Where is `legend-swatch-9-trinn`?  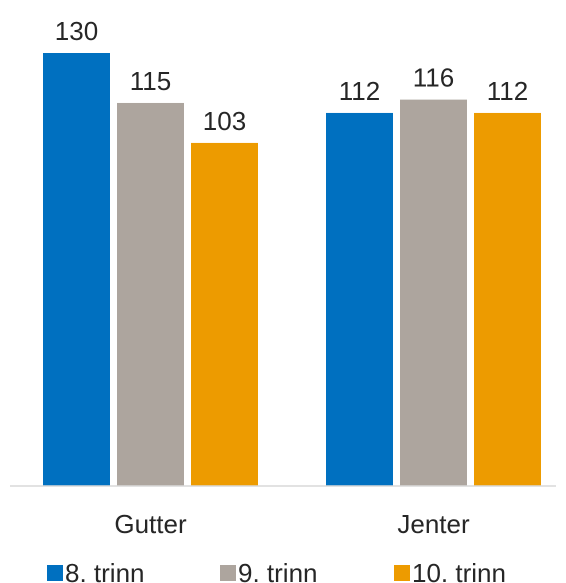
legend-swatch-9-trinn is located at coordinates (228, 573).